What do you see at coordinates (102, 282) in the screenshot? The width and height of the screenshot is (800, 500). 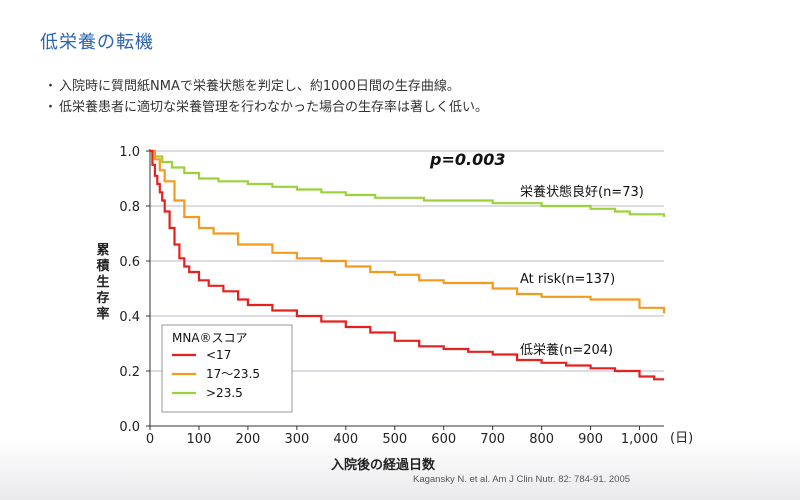 I see `y-axis-label: 累積生存率` at bounding box center [102, 282].